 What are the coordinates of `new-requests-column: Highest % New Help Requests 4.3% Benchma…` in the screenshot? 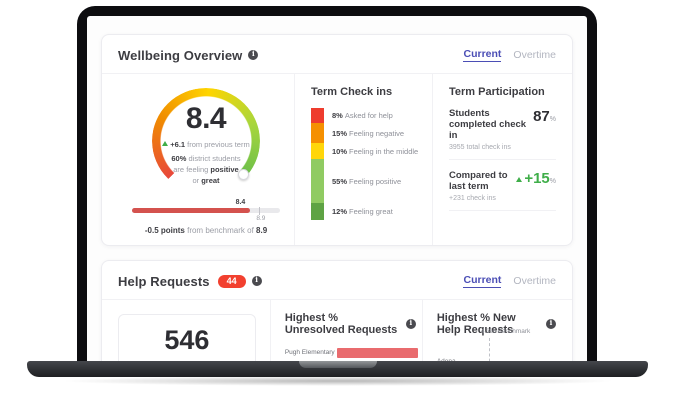 It's located at (488, 331).